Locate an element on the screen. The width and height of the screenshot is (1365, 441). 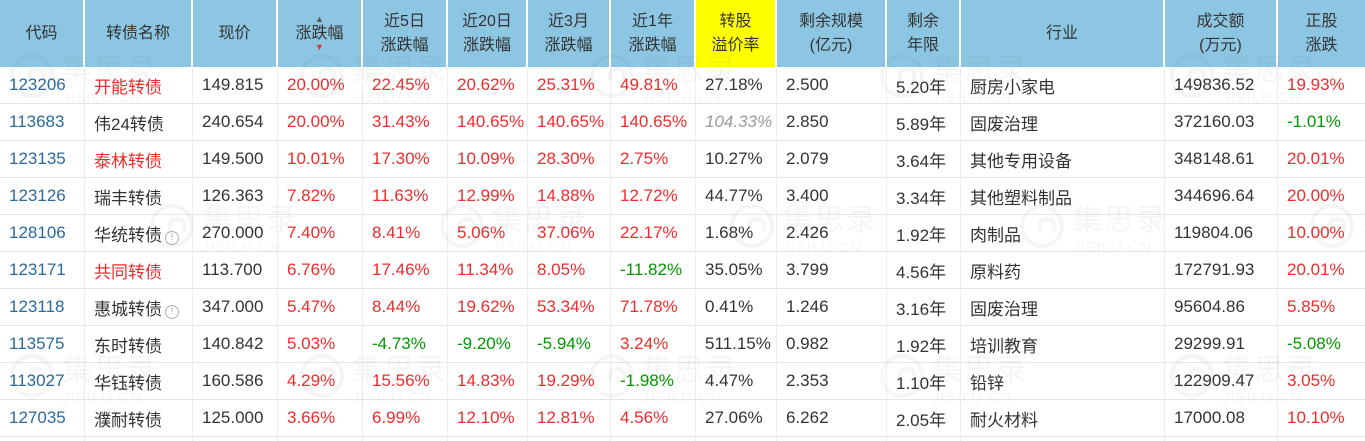
cell-name: 开能转债 is located at coordinates (139, 85).